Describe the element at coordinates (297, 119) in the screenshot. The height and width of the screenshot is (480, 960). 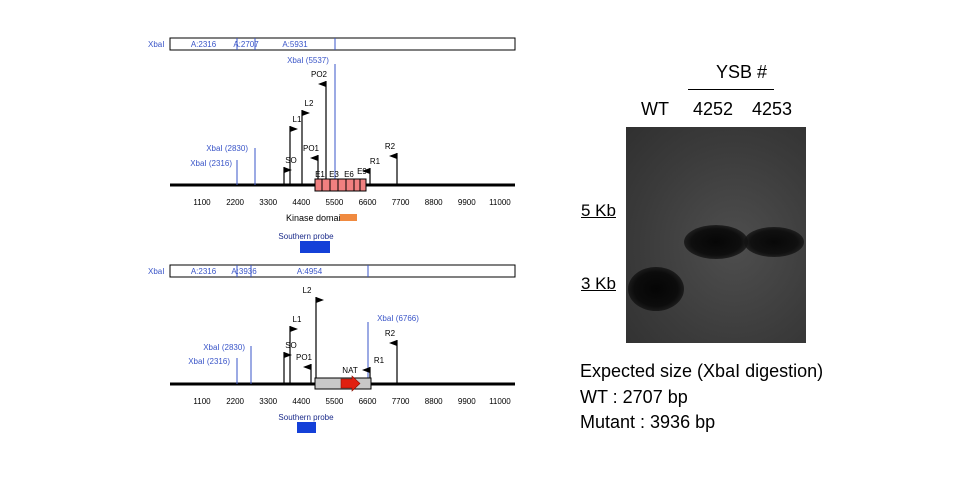
I see `wt-primer-l1-label: L1` at that location.